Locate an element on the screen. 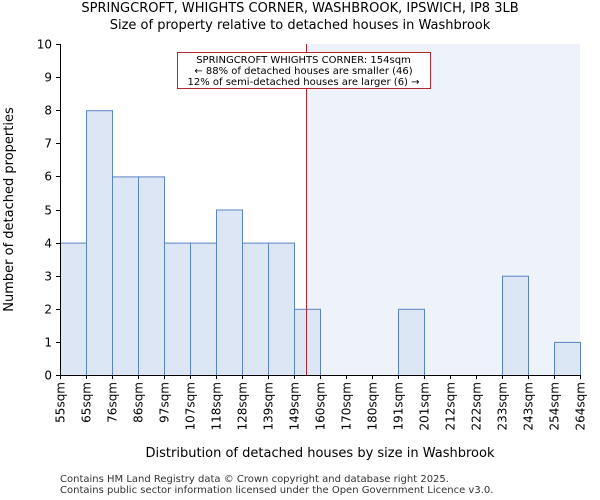 This screenshot has width=600, height=500. x-tick-label-201sqm: 201sqm is located at coordinates (425, 406).